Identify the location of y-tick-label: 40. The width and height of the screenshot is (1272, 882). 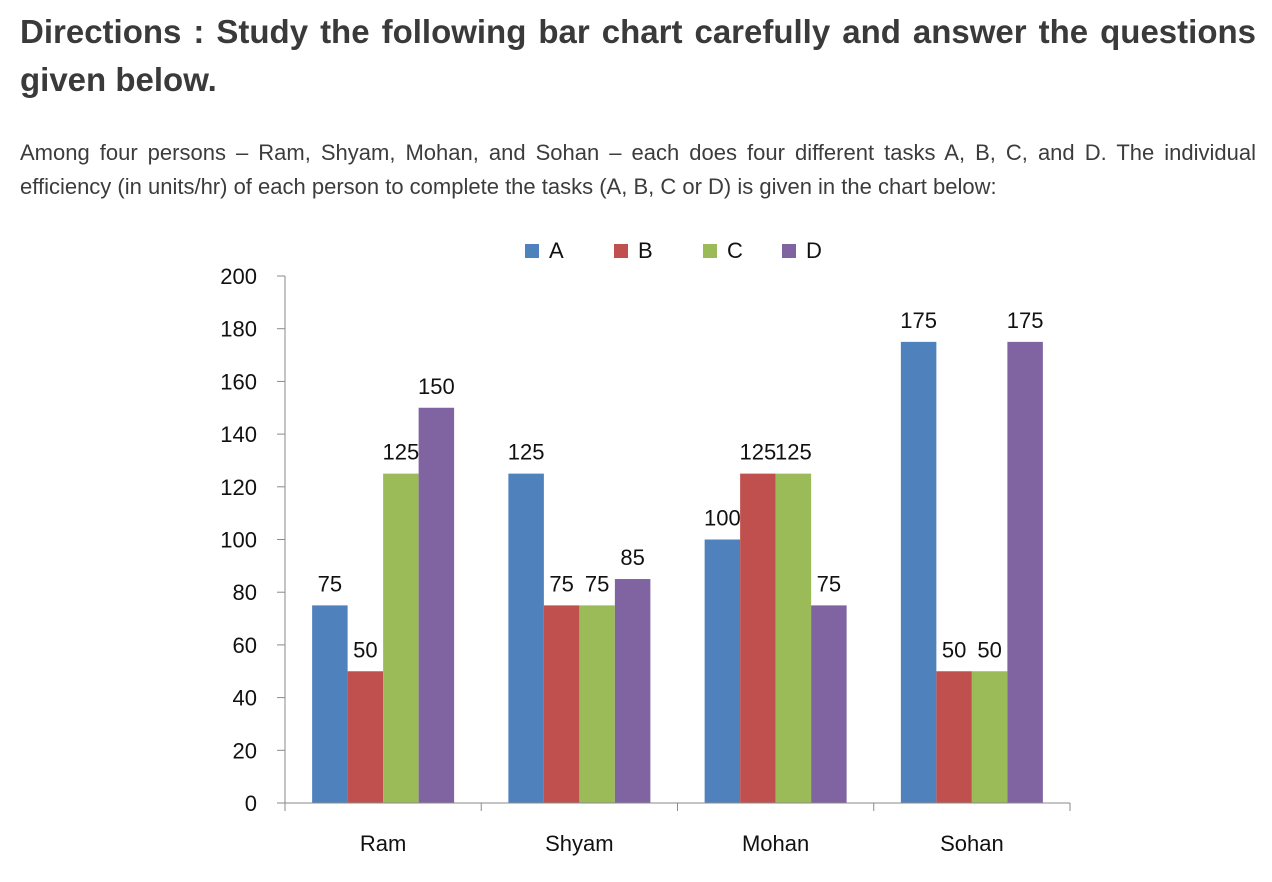
(245, 698).